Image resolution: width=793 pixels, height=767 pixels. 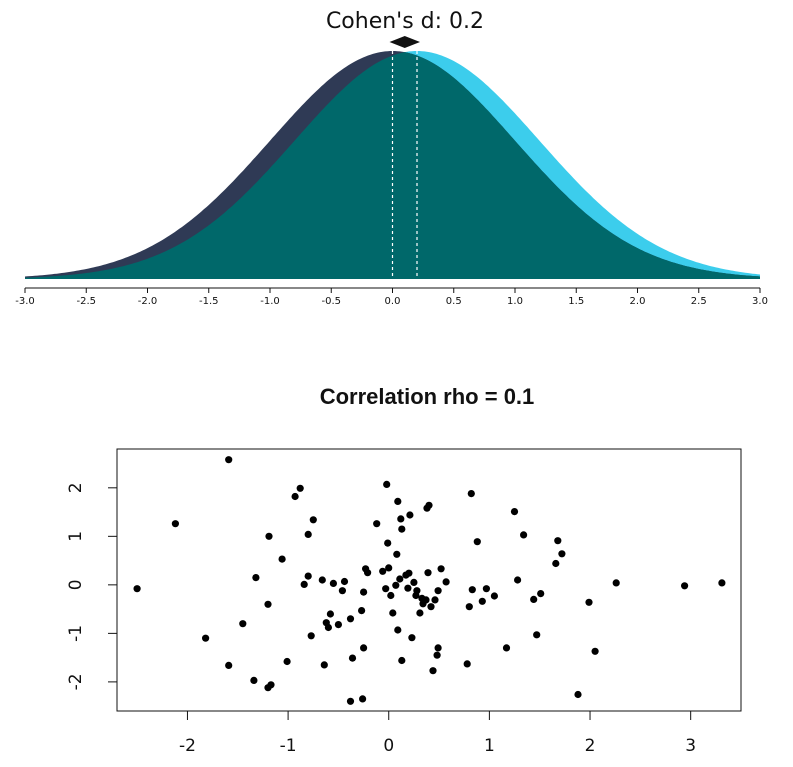 I want to click on x-tick-label: 1.5, so click(x=576, y=301).